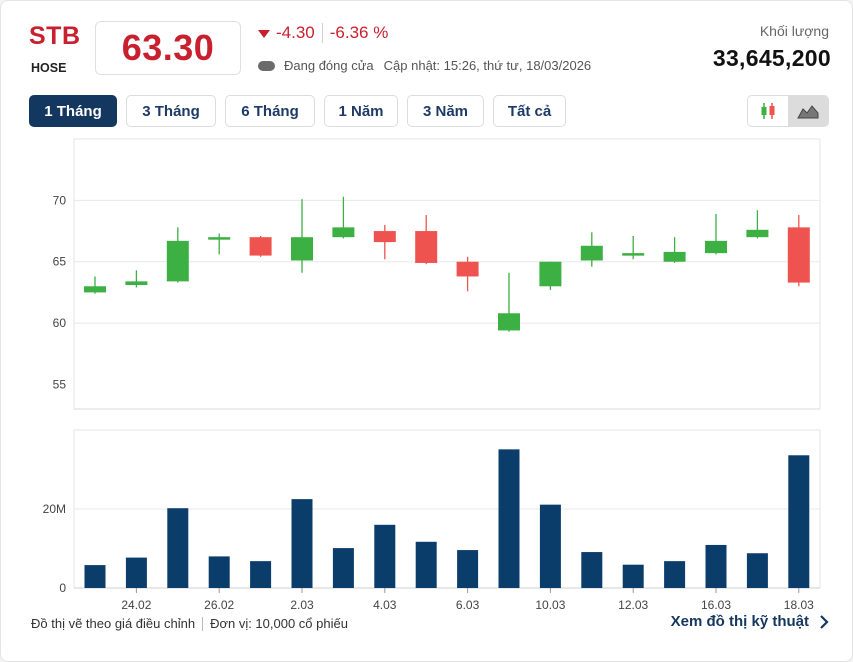 Image resolution: width=853 pixels, height=662 pixels. What do you see at coordinates (49, 68) in the screenshot?
I see `exchange-name: HOSE` at bounding box center [49, 68].